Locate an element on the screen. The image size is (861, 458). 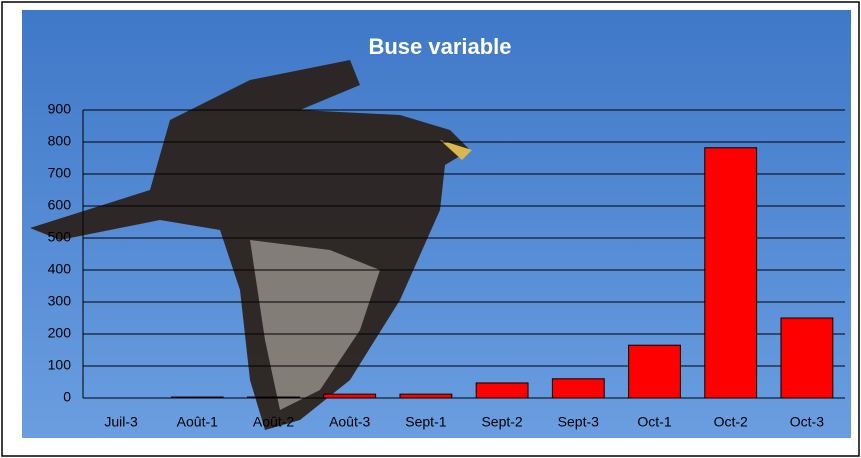
x-tick-label: Oct-2 is located at coordinates (731, 422).